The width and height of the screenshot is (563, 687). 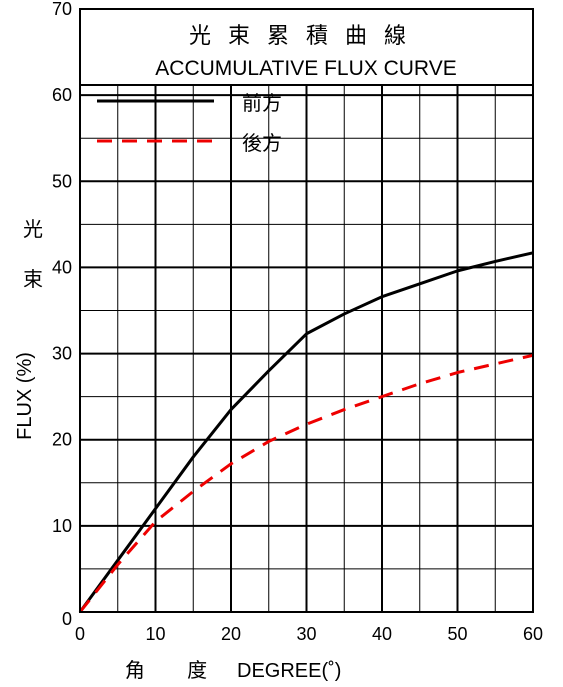 What do you see at coordinates (533, 634) in the screenshot?
I see `x-tick-label: 60` at bounding box center [533, 634].